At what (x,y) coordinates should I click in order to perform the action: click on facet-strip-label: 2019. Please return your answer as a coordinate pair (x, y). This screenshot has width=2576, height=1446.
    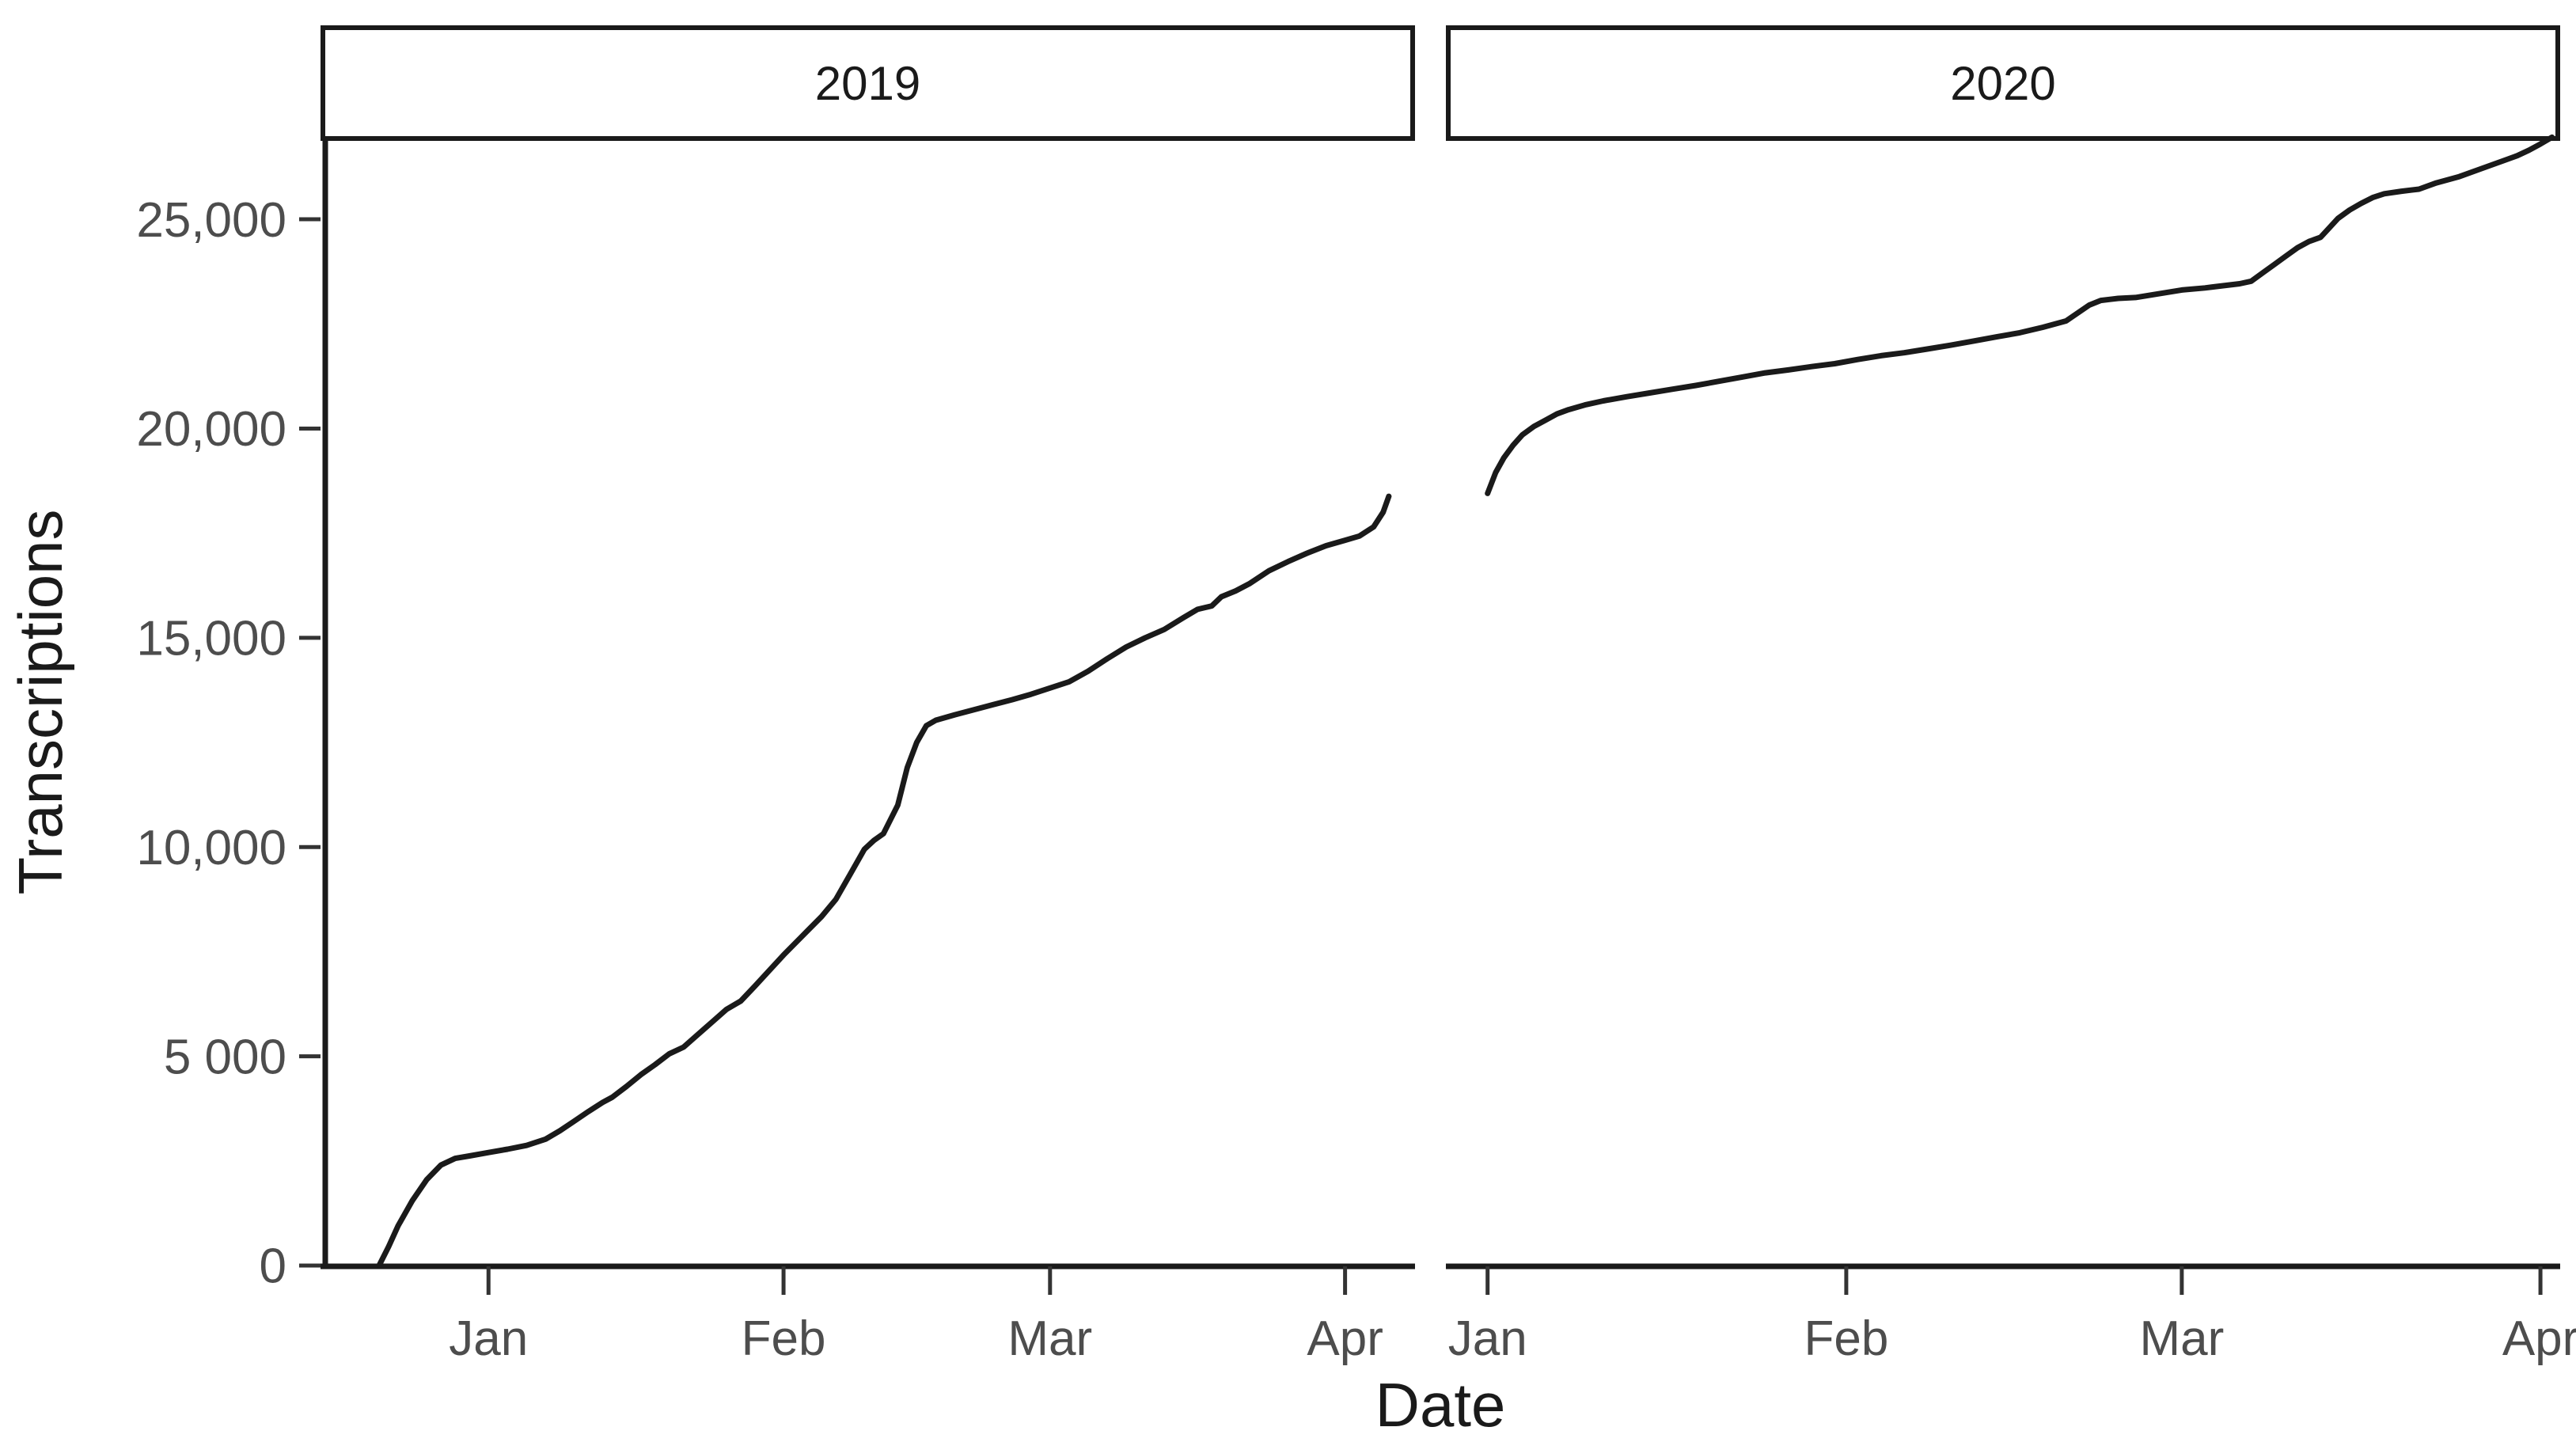
    Looking at the image, I should click on (867, 83).